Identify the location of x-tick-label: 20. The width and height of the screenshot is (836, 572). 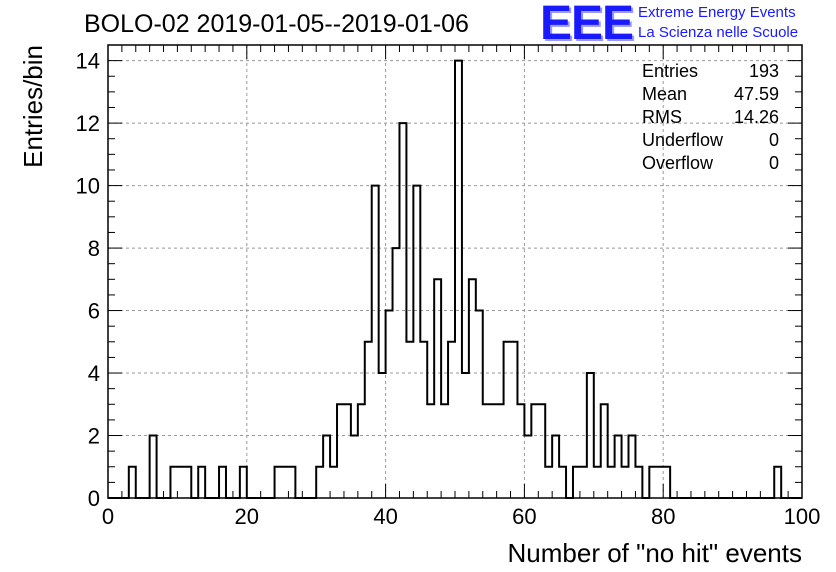
(247, 516).